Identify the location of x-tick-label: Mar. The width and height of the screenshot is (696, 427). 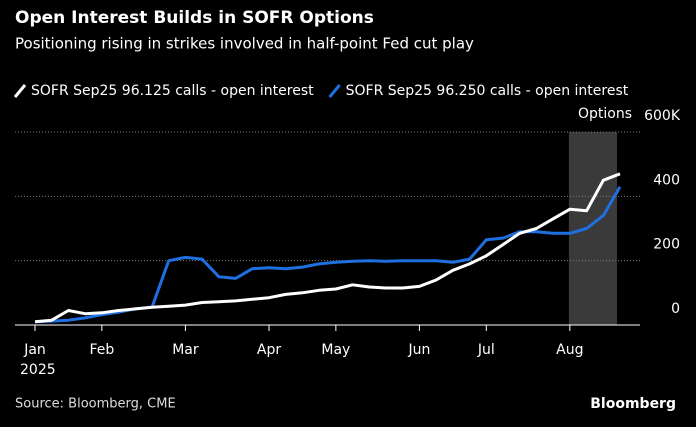
(185, 350).